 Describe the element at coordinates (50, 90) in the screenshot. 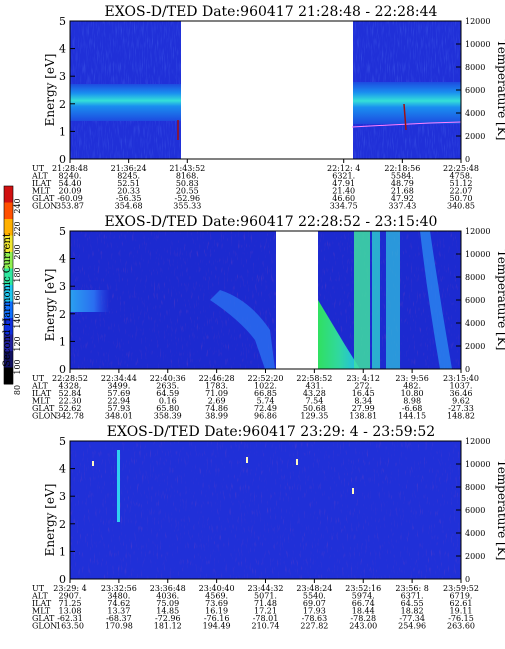

I see `panel-1-ylabel: Energy [eV]` at that location.